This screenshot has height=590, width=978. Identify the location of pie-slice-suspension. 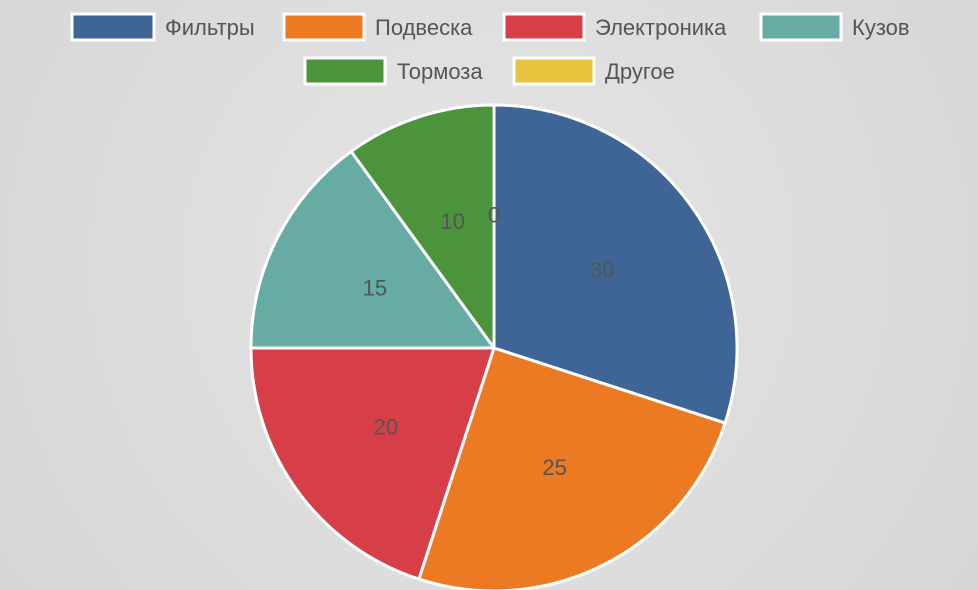
(572, 468).